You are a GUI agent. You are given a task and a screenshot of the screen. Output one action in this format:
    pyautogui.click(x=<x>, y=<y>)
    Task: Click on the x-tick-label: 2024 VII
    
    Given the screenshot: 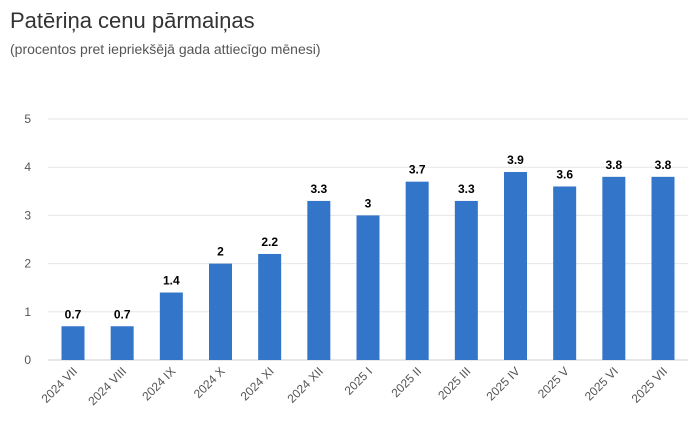 What is the action you would take?
    pyautogui.click(x=60, y=385)
    